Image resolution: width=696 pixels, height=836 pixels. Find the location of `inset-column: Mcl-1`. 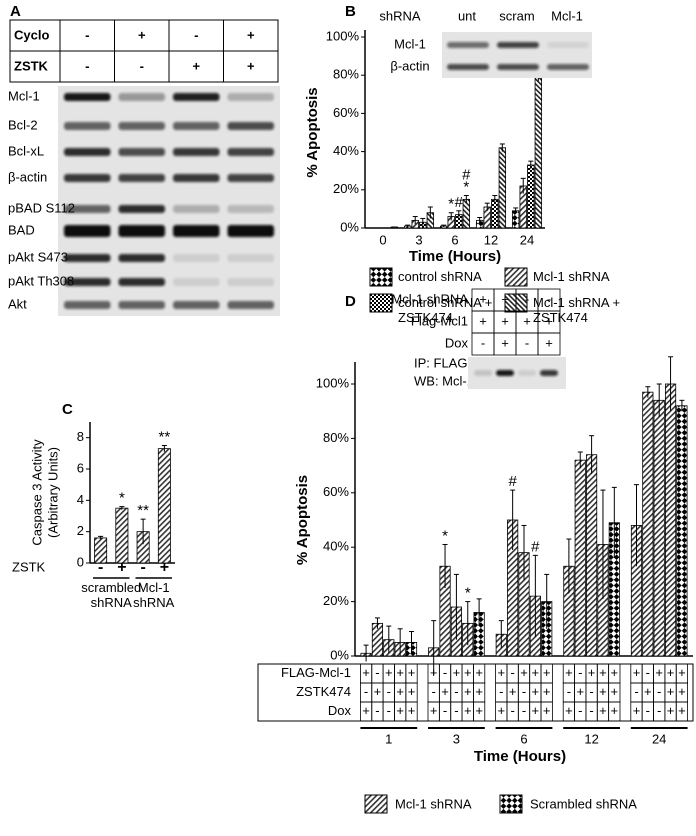

inset-column: Mcl-1 is located at coordinates (567, 15).